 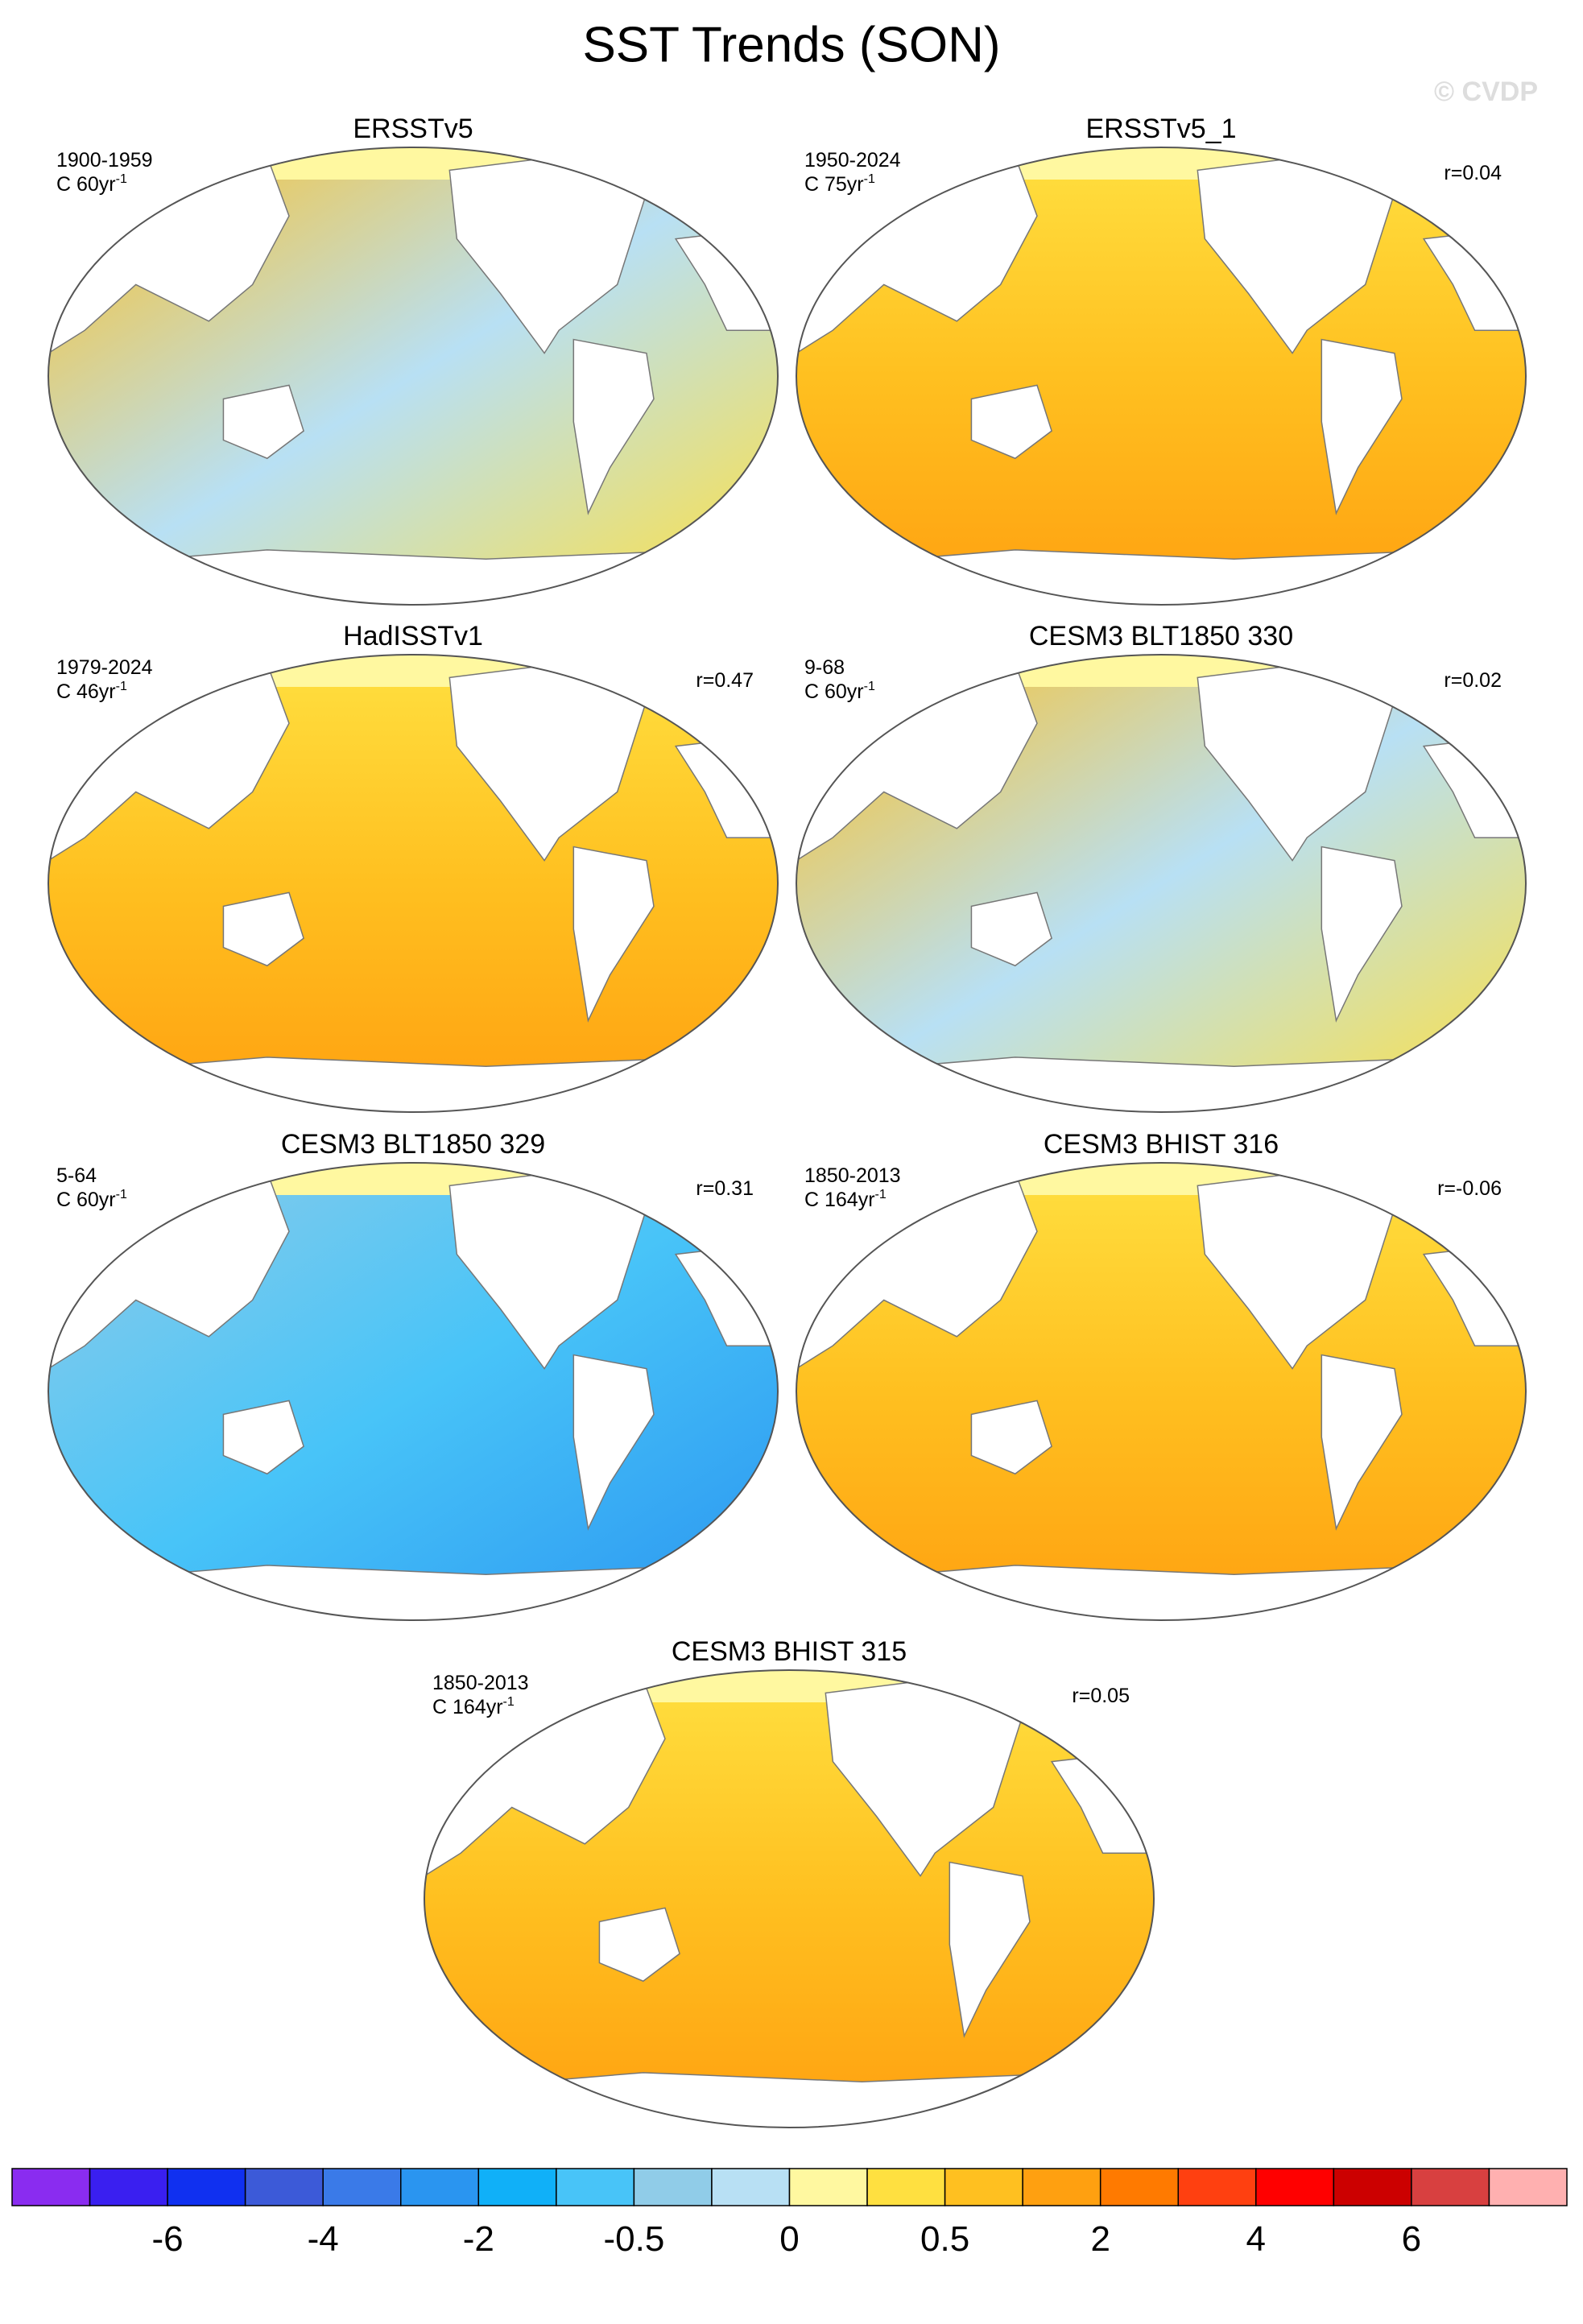 I want to click on colorbar-label: 0, so click(x=789, y=2239).